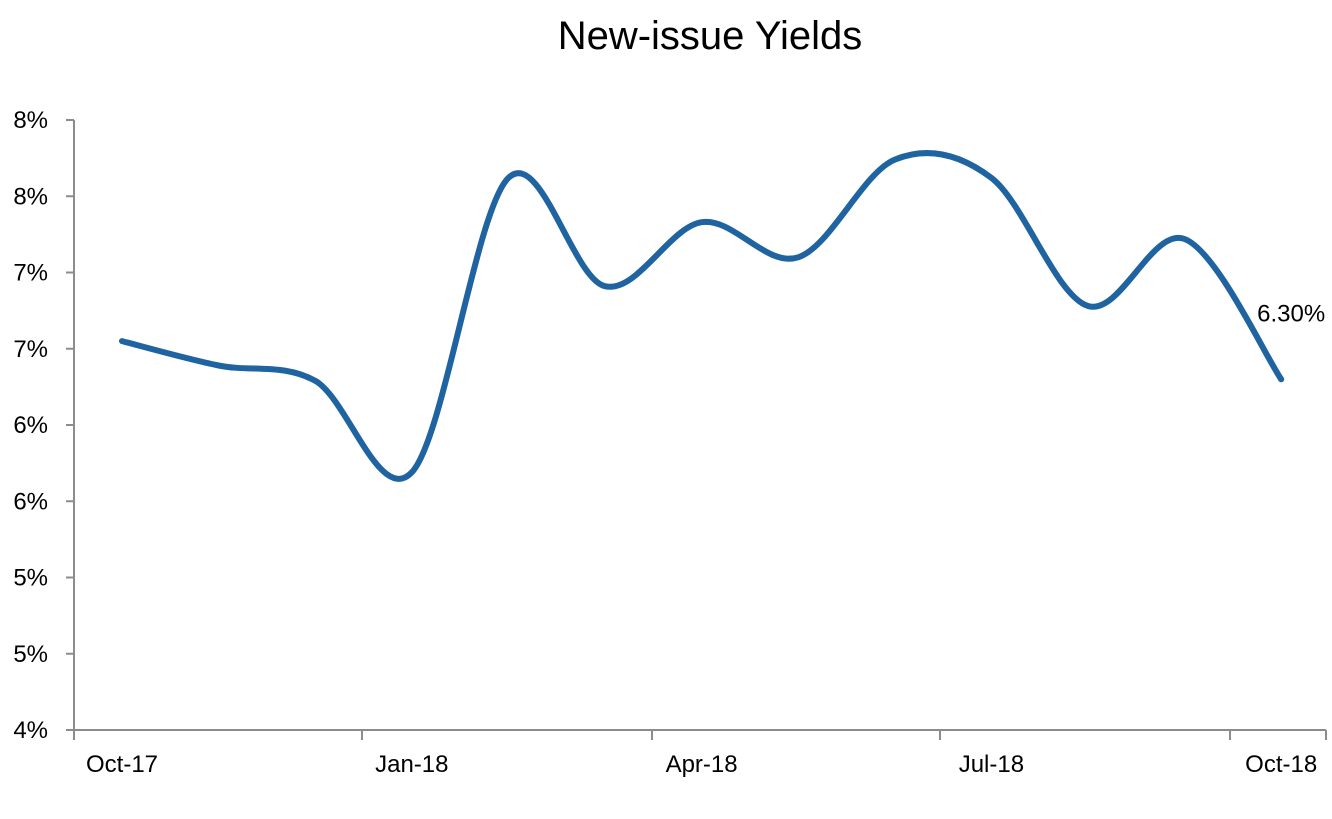  What do you see at coordinates (122, 764) in the screenshot?
I see `x-tick-label: Oct-17` at bounding box center [122, 764].